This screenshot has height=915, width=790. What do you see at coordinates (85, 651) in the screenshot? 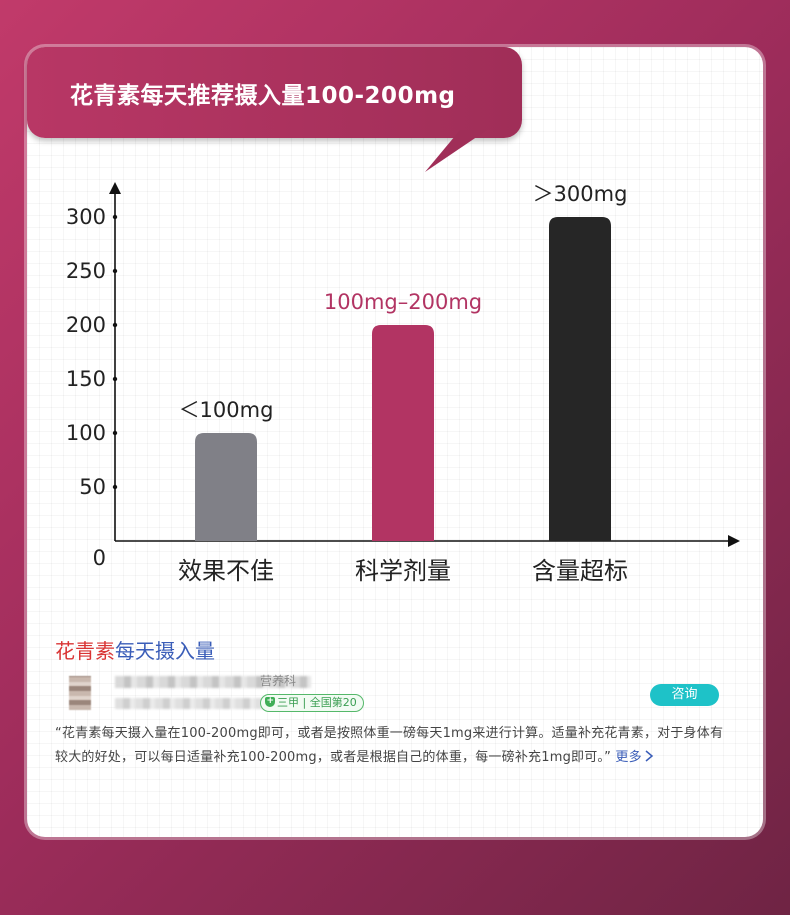
I see `source-title-highlight: 花青素` at bounding box center [85, 651].